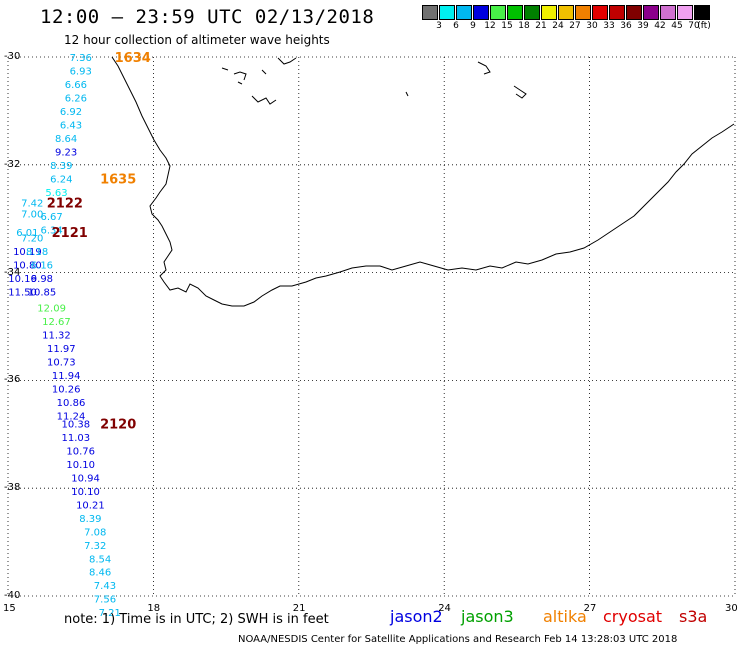 The image size is (740, 650). Describe the element at coordinates (37, 252) in the screenshot. I see `swh-value: 8.18` at that location.